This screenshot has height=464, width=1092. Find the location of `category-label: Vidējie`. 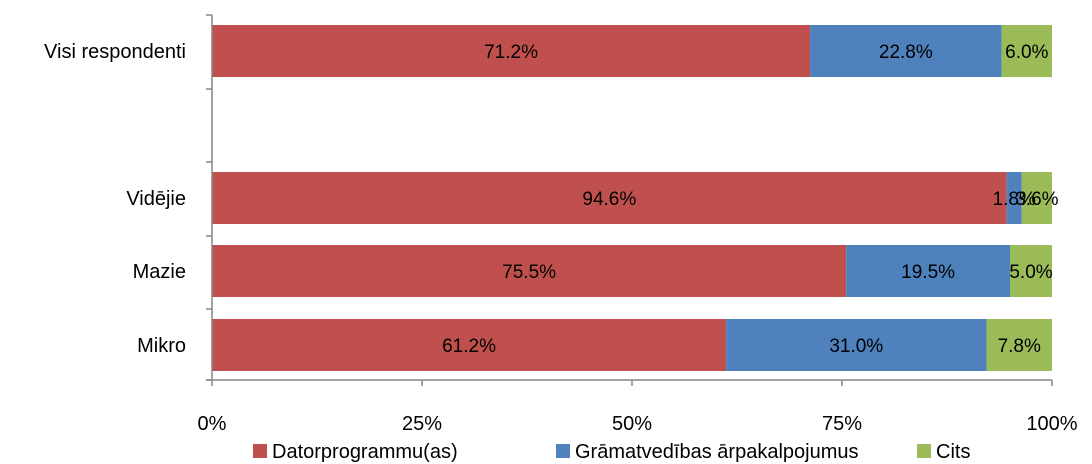

category-label: Vidējie is located at coordinates (156, 199).